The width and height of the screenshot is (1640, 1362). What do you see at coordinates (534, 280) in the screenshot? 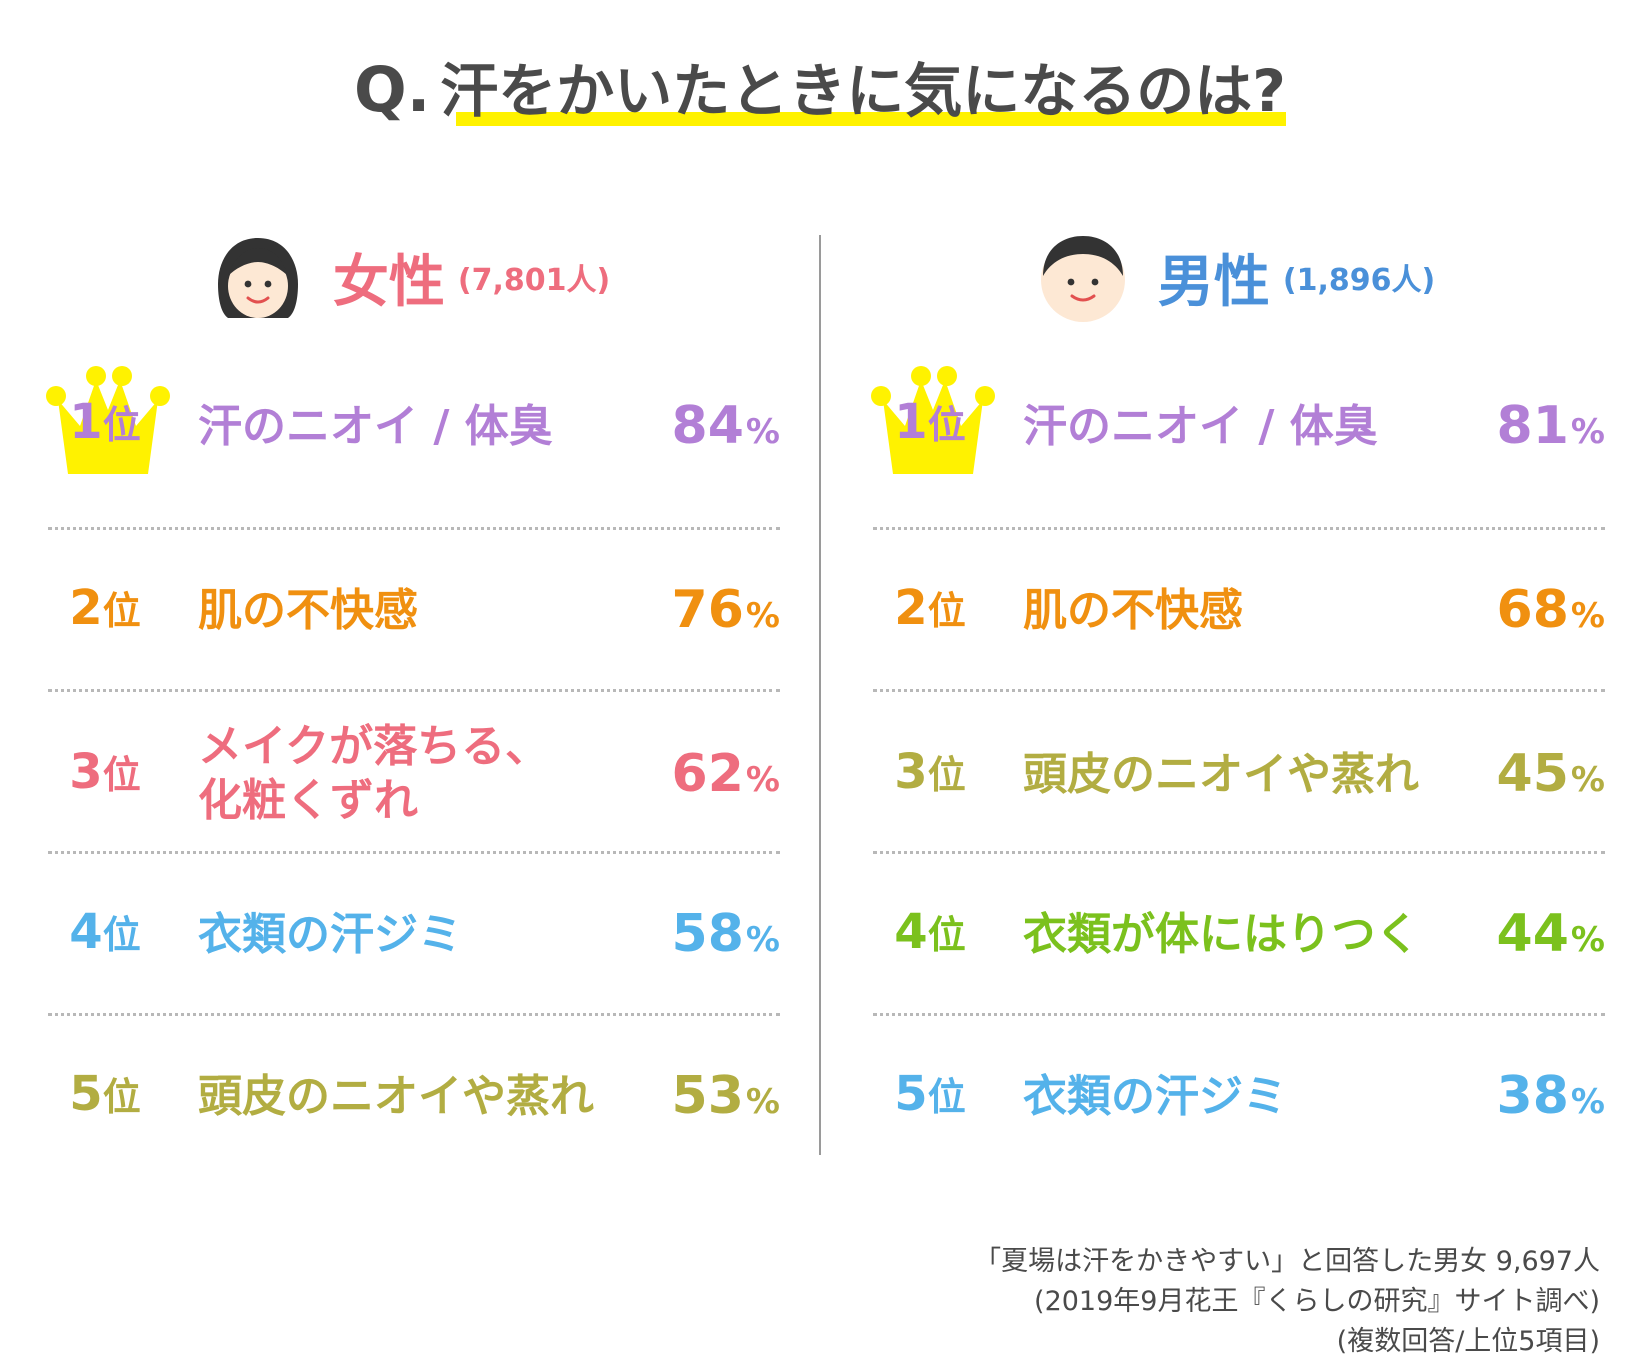
I see `female-count: (7,801人)` at bounding box center [534, 280].